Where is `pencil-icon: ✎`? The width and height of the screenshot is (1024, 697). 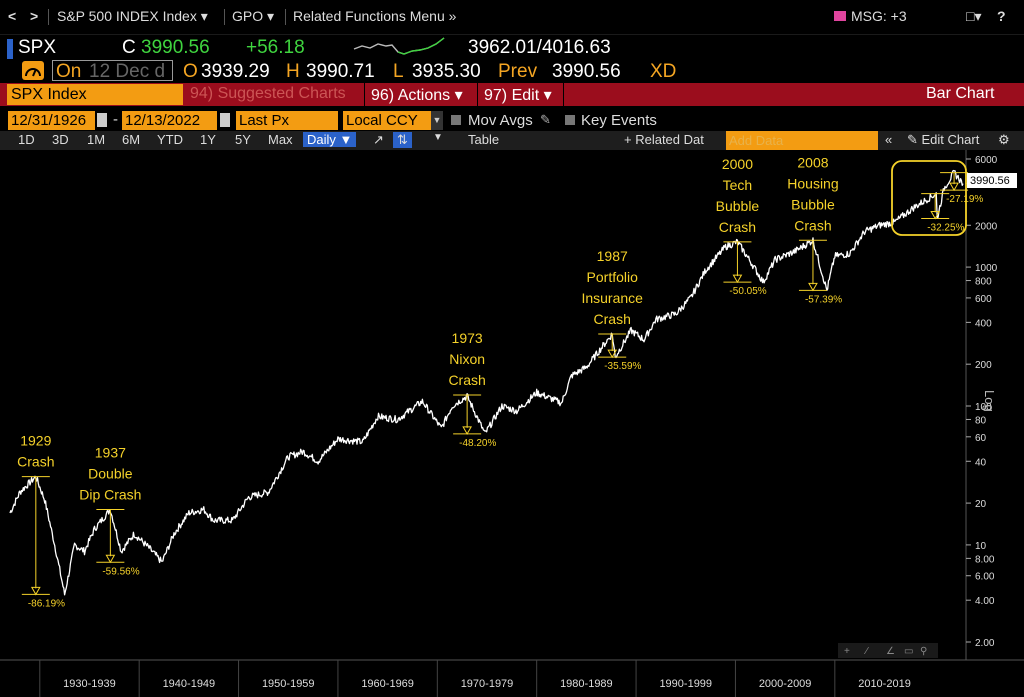 pencil-icon: ✎ is located at coordinates (545, 119).